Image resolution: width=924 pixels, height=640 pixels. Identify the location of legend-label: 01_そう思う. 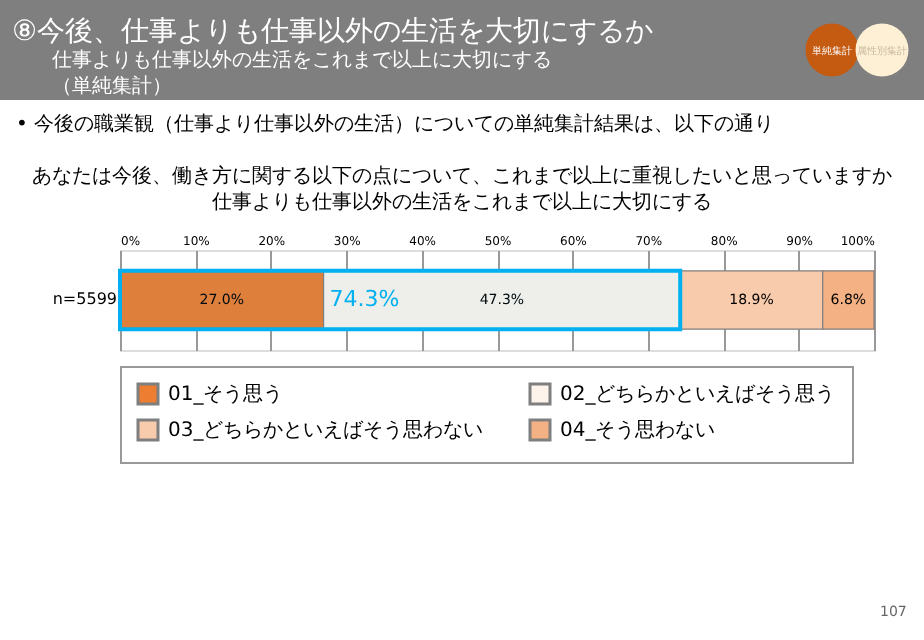
(226, 395).